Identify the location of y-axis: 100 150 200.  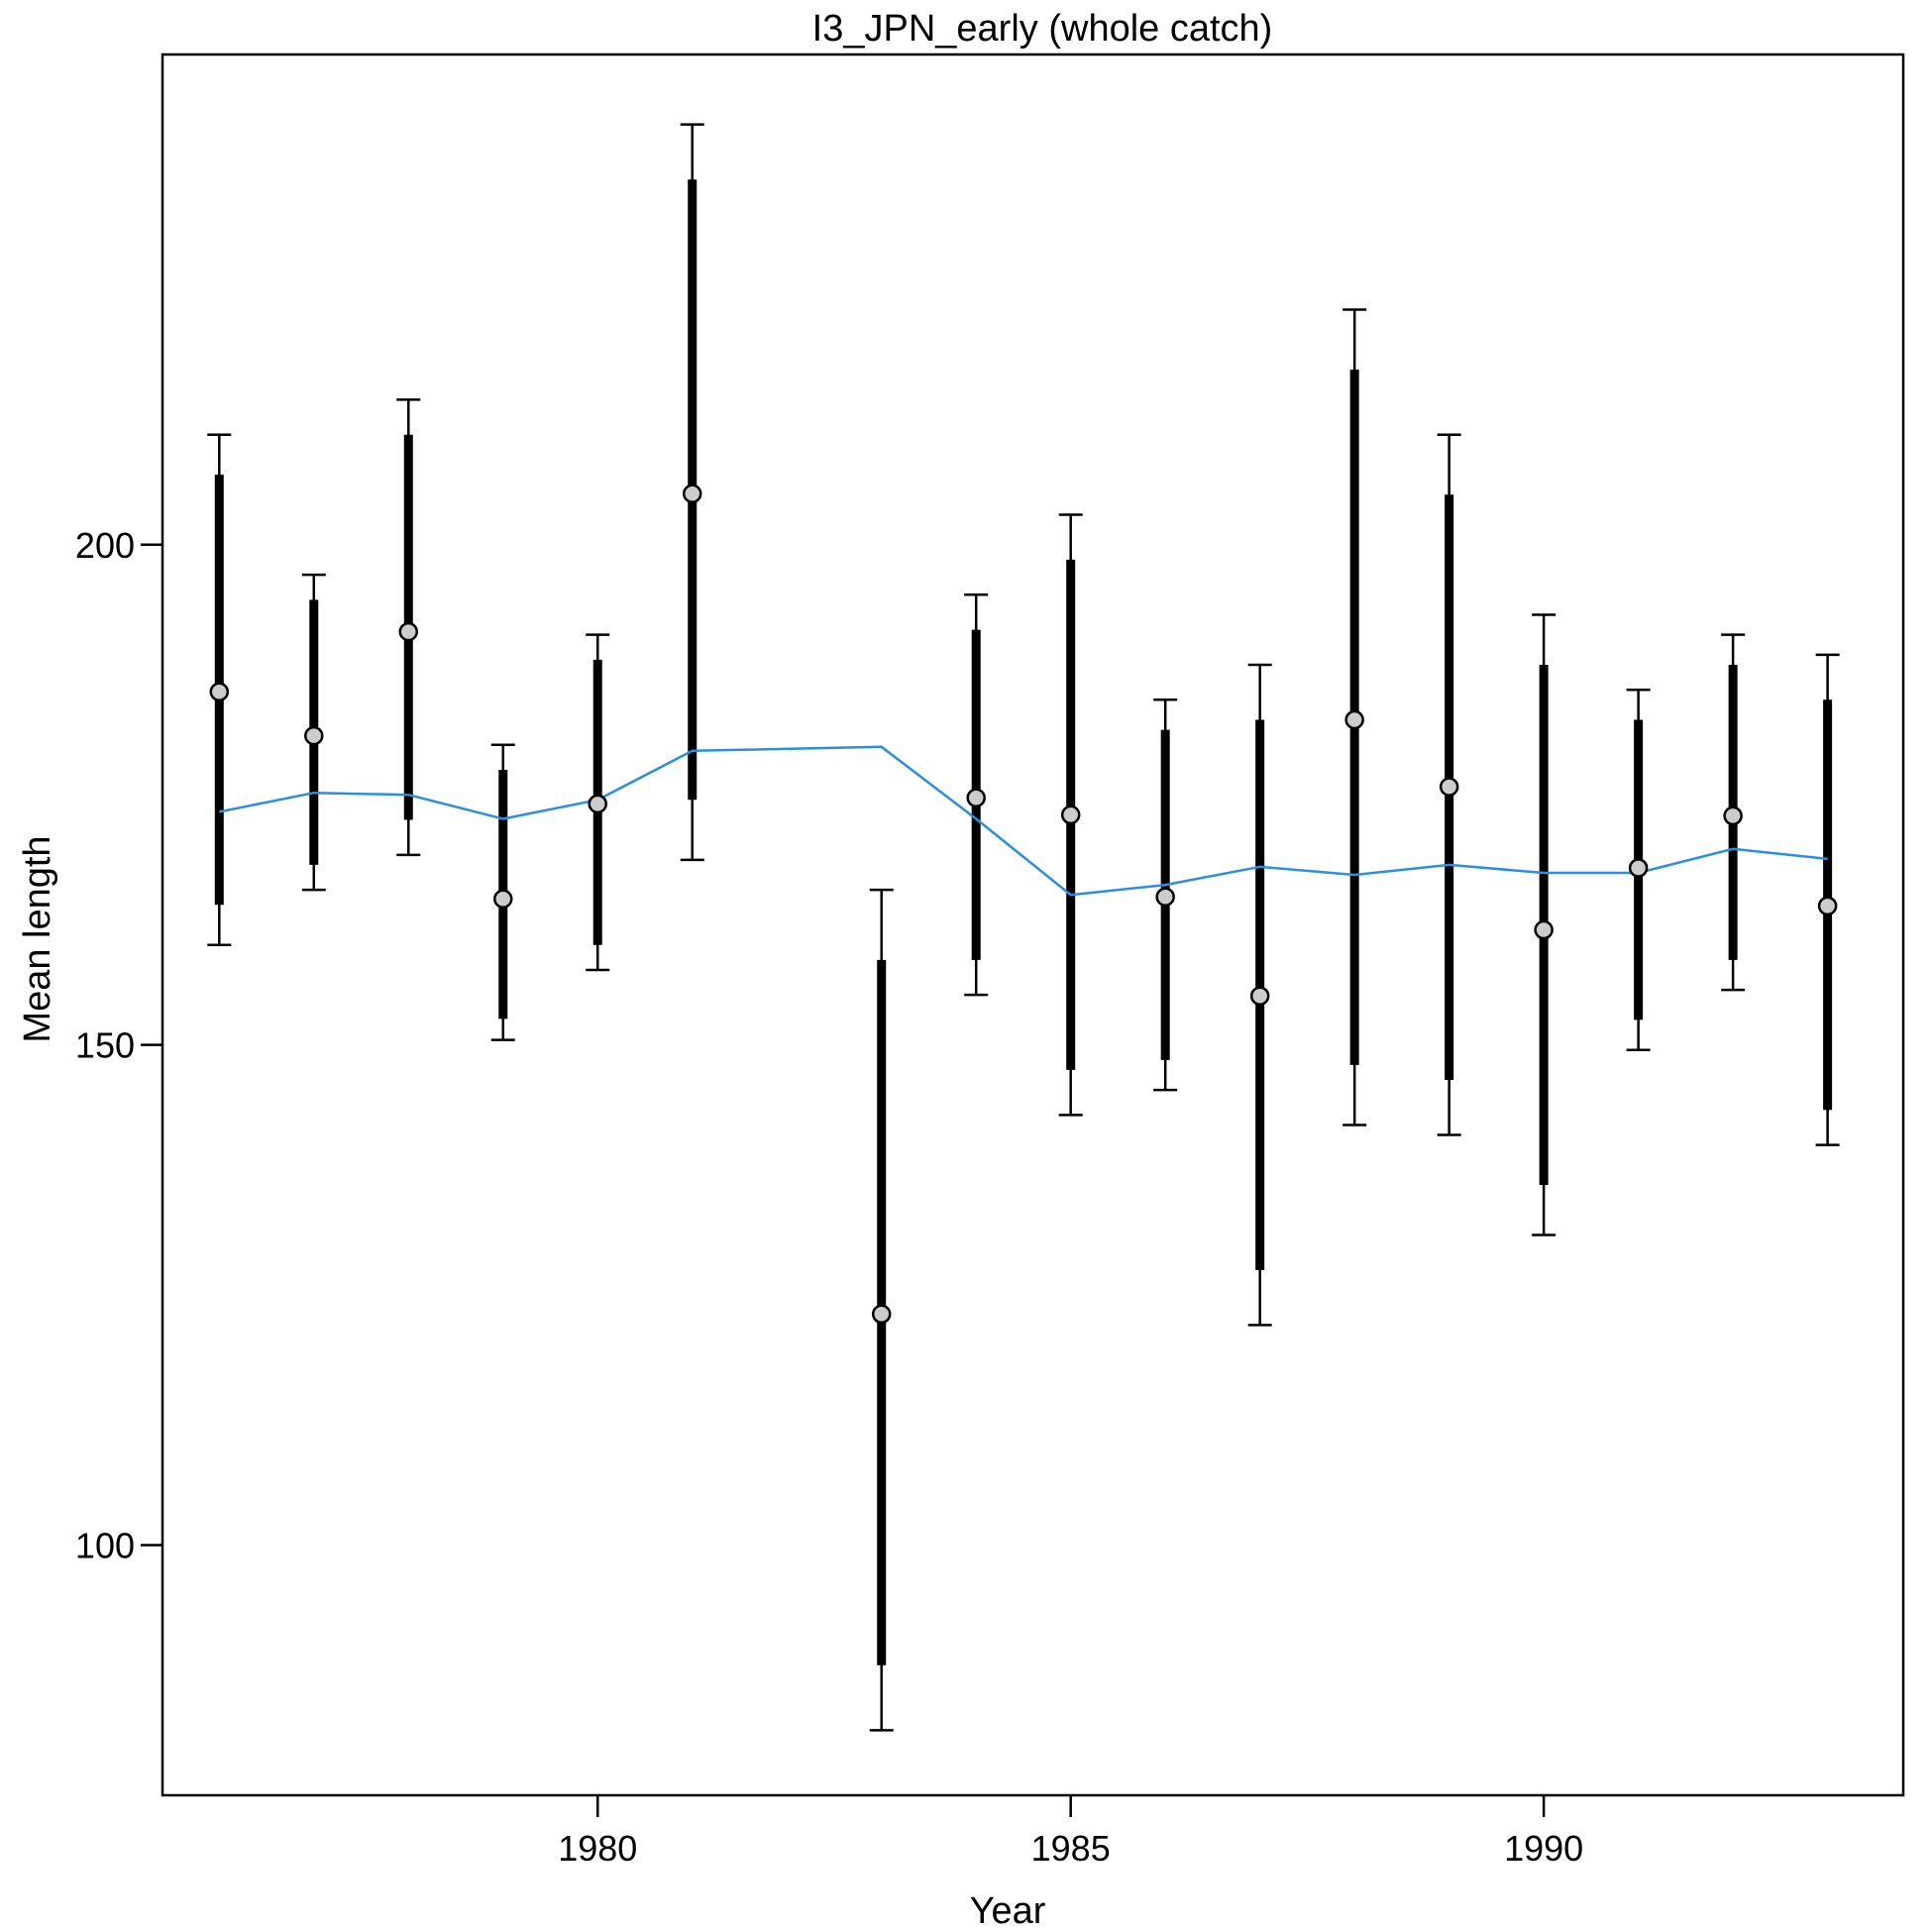
(118, 1046).